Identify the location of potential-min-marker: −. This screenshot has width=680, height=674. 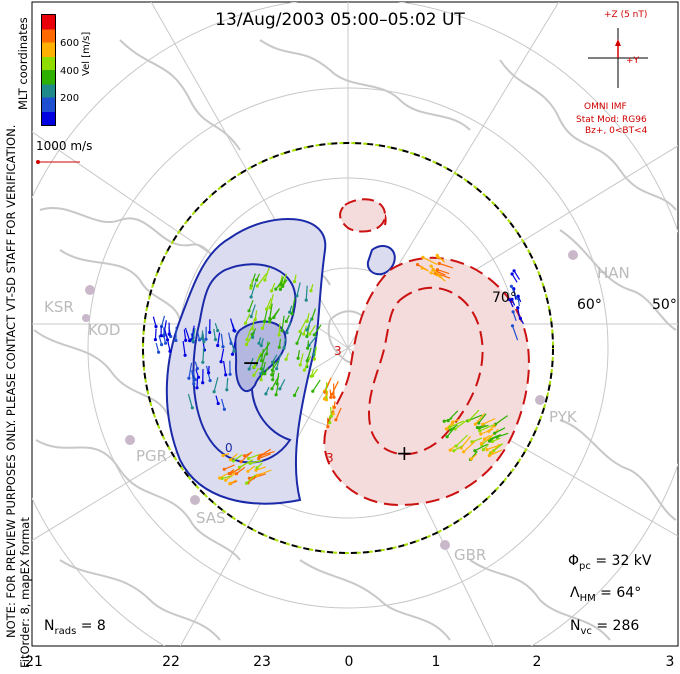
(251, 363).